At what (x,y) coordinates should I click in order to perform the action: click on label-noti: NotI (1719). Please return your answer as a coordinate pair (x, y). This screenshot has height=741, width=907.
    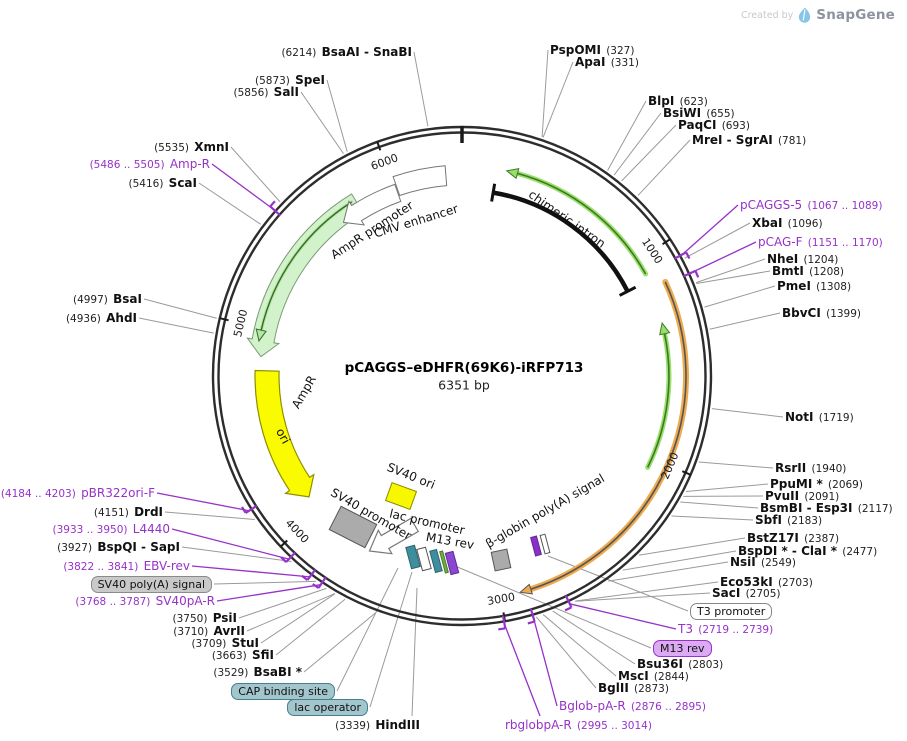
    Looking at the image, I should click on (819, 417).